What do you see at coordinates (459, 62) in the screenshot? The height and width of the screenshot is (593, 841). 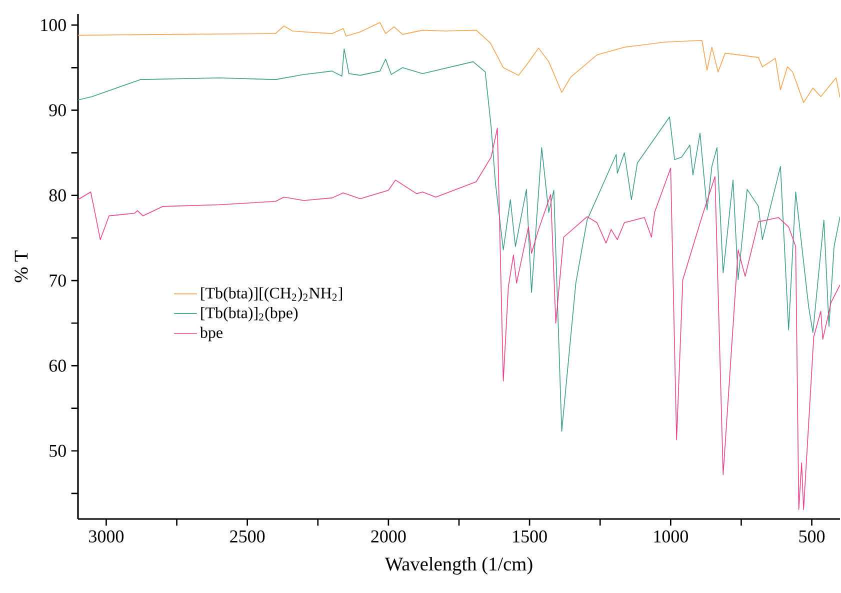 I see `line-series` at bounding box center [459, 62].